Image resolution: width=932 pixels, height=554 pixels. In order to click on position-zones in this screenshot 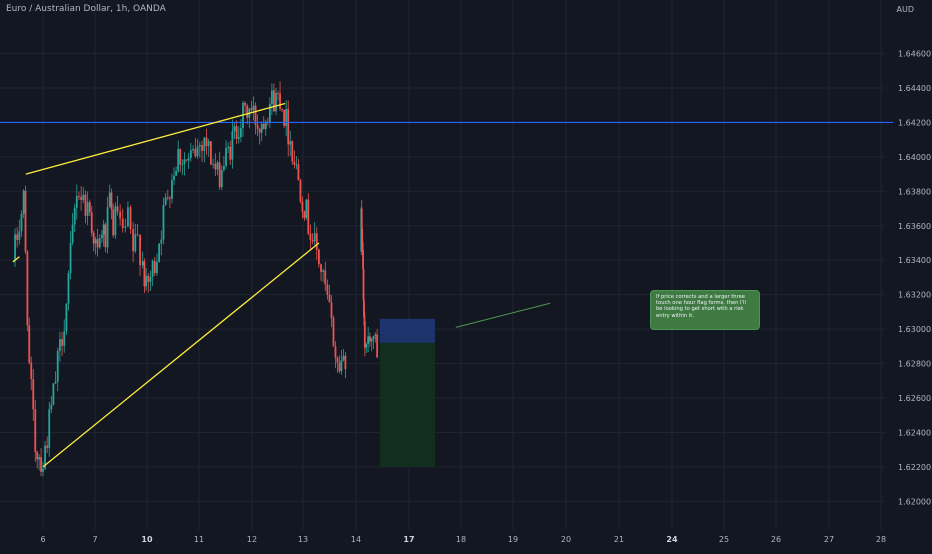, I will do `click(407, 392)`.